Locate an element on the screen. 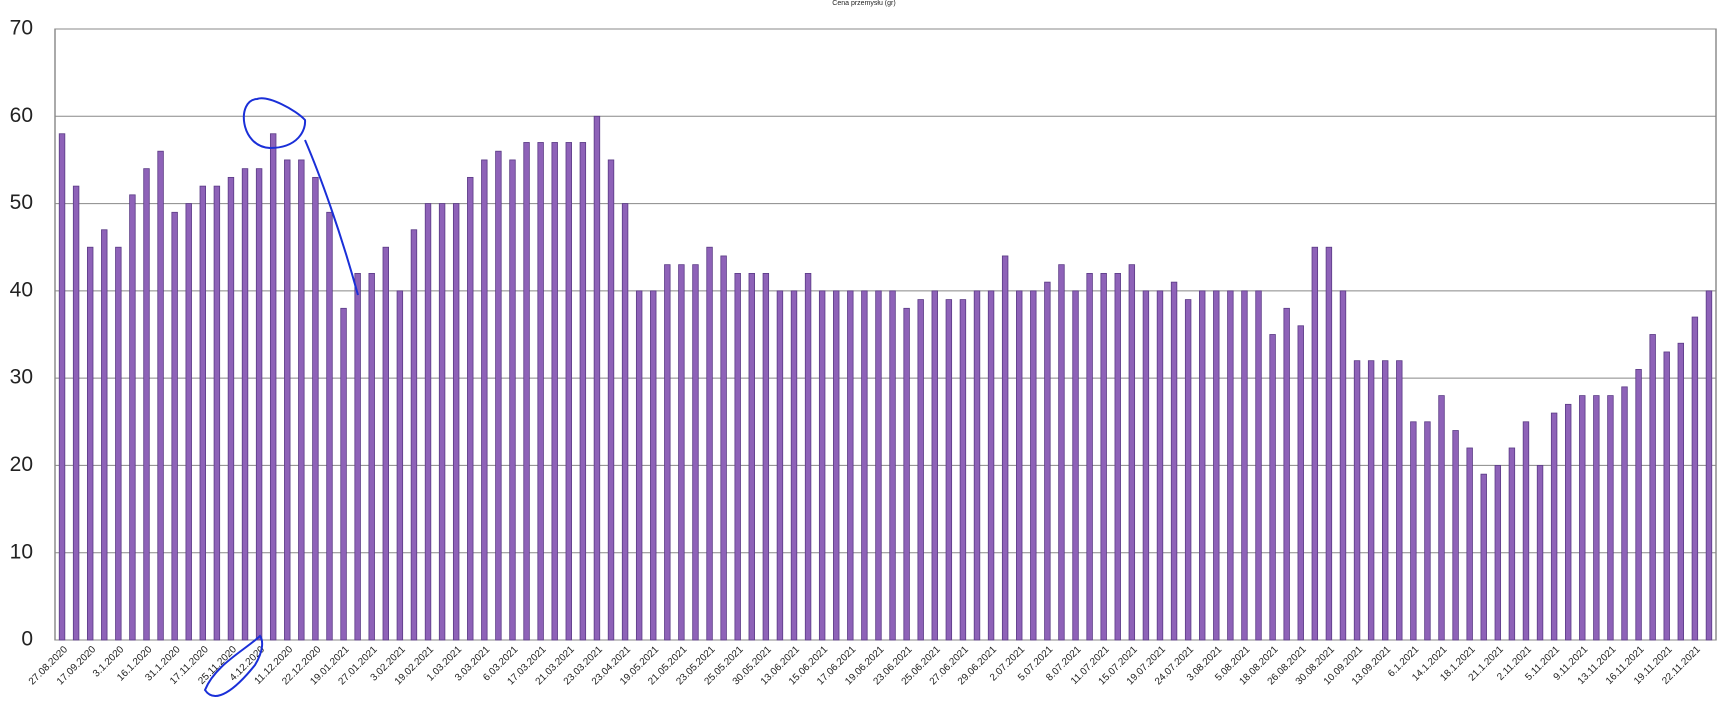  y-tick-label: 50 is located at coordinates (21, 202).